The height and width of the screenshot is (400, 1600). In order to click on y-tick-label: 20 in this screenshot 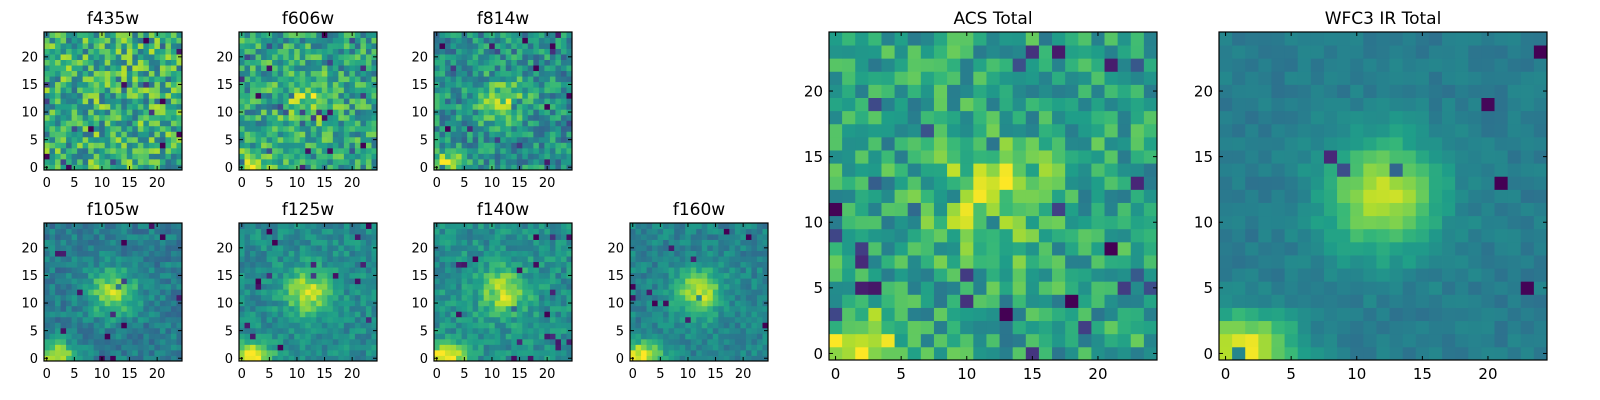, I will do `click(224, 58)`.